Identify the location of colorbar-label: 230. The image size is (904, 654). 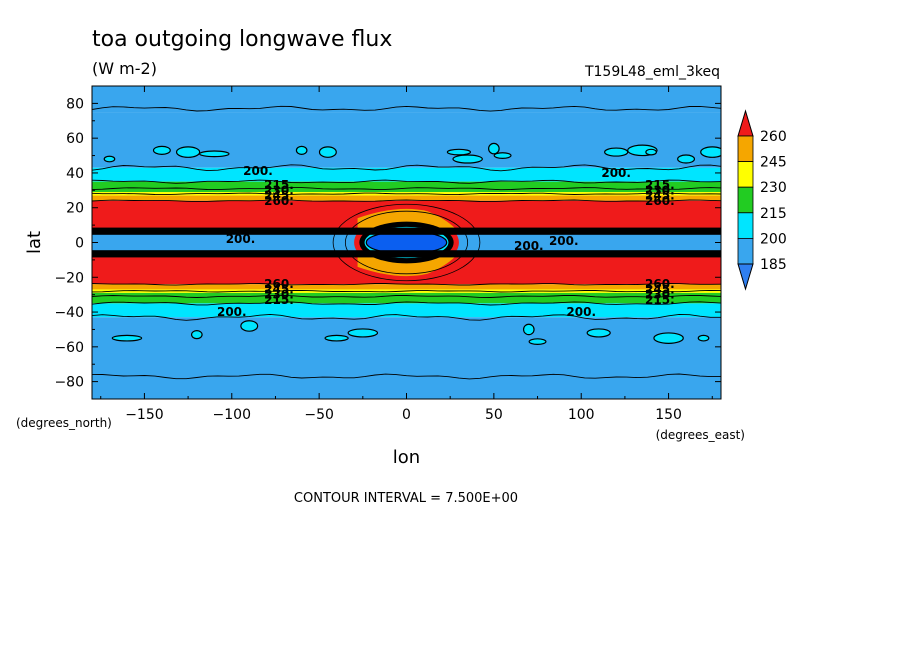
(773, 188).